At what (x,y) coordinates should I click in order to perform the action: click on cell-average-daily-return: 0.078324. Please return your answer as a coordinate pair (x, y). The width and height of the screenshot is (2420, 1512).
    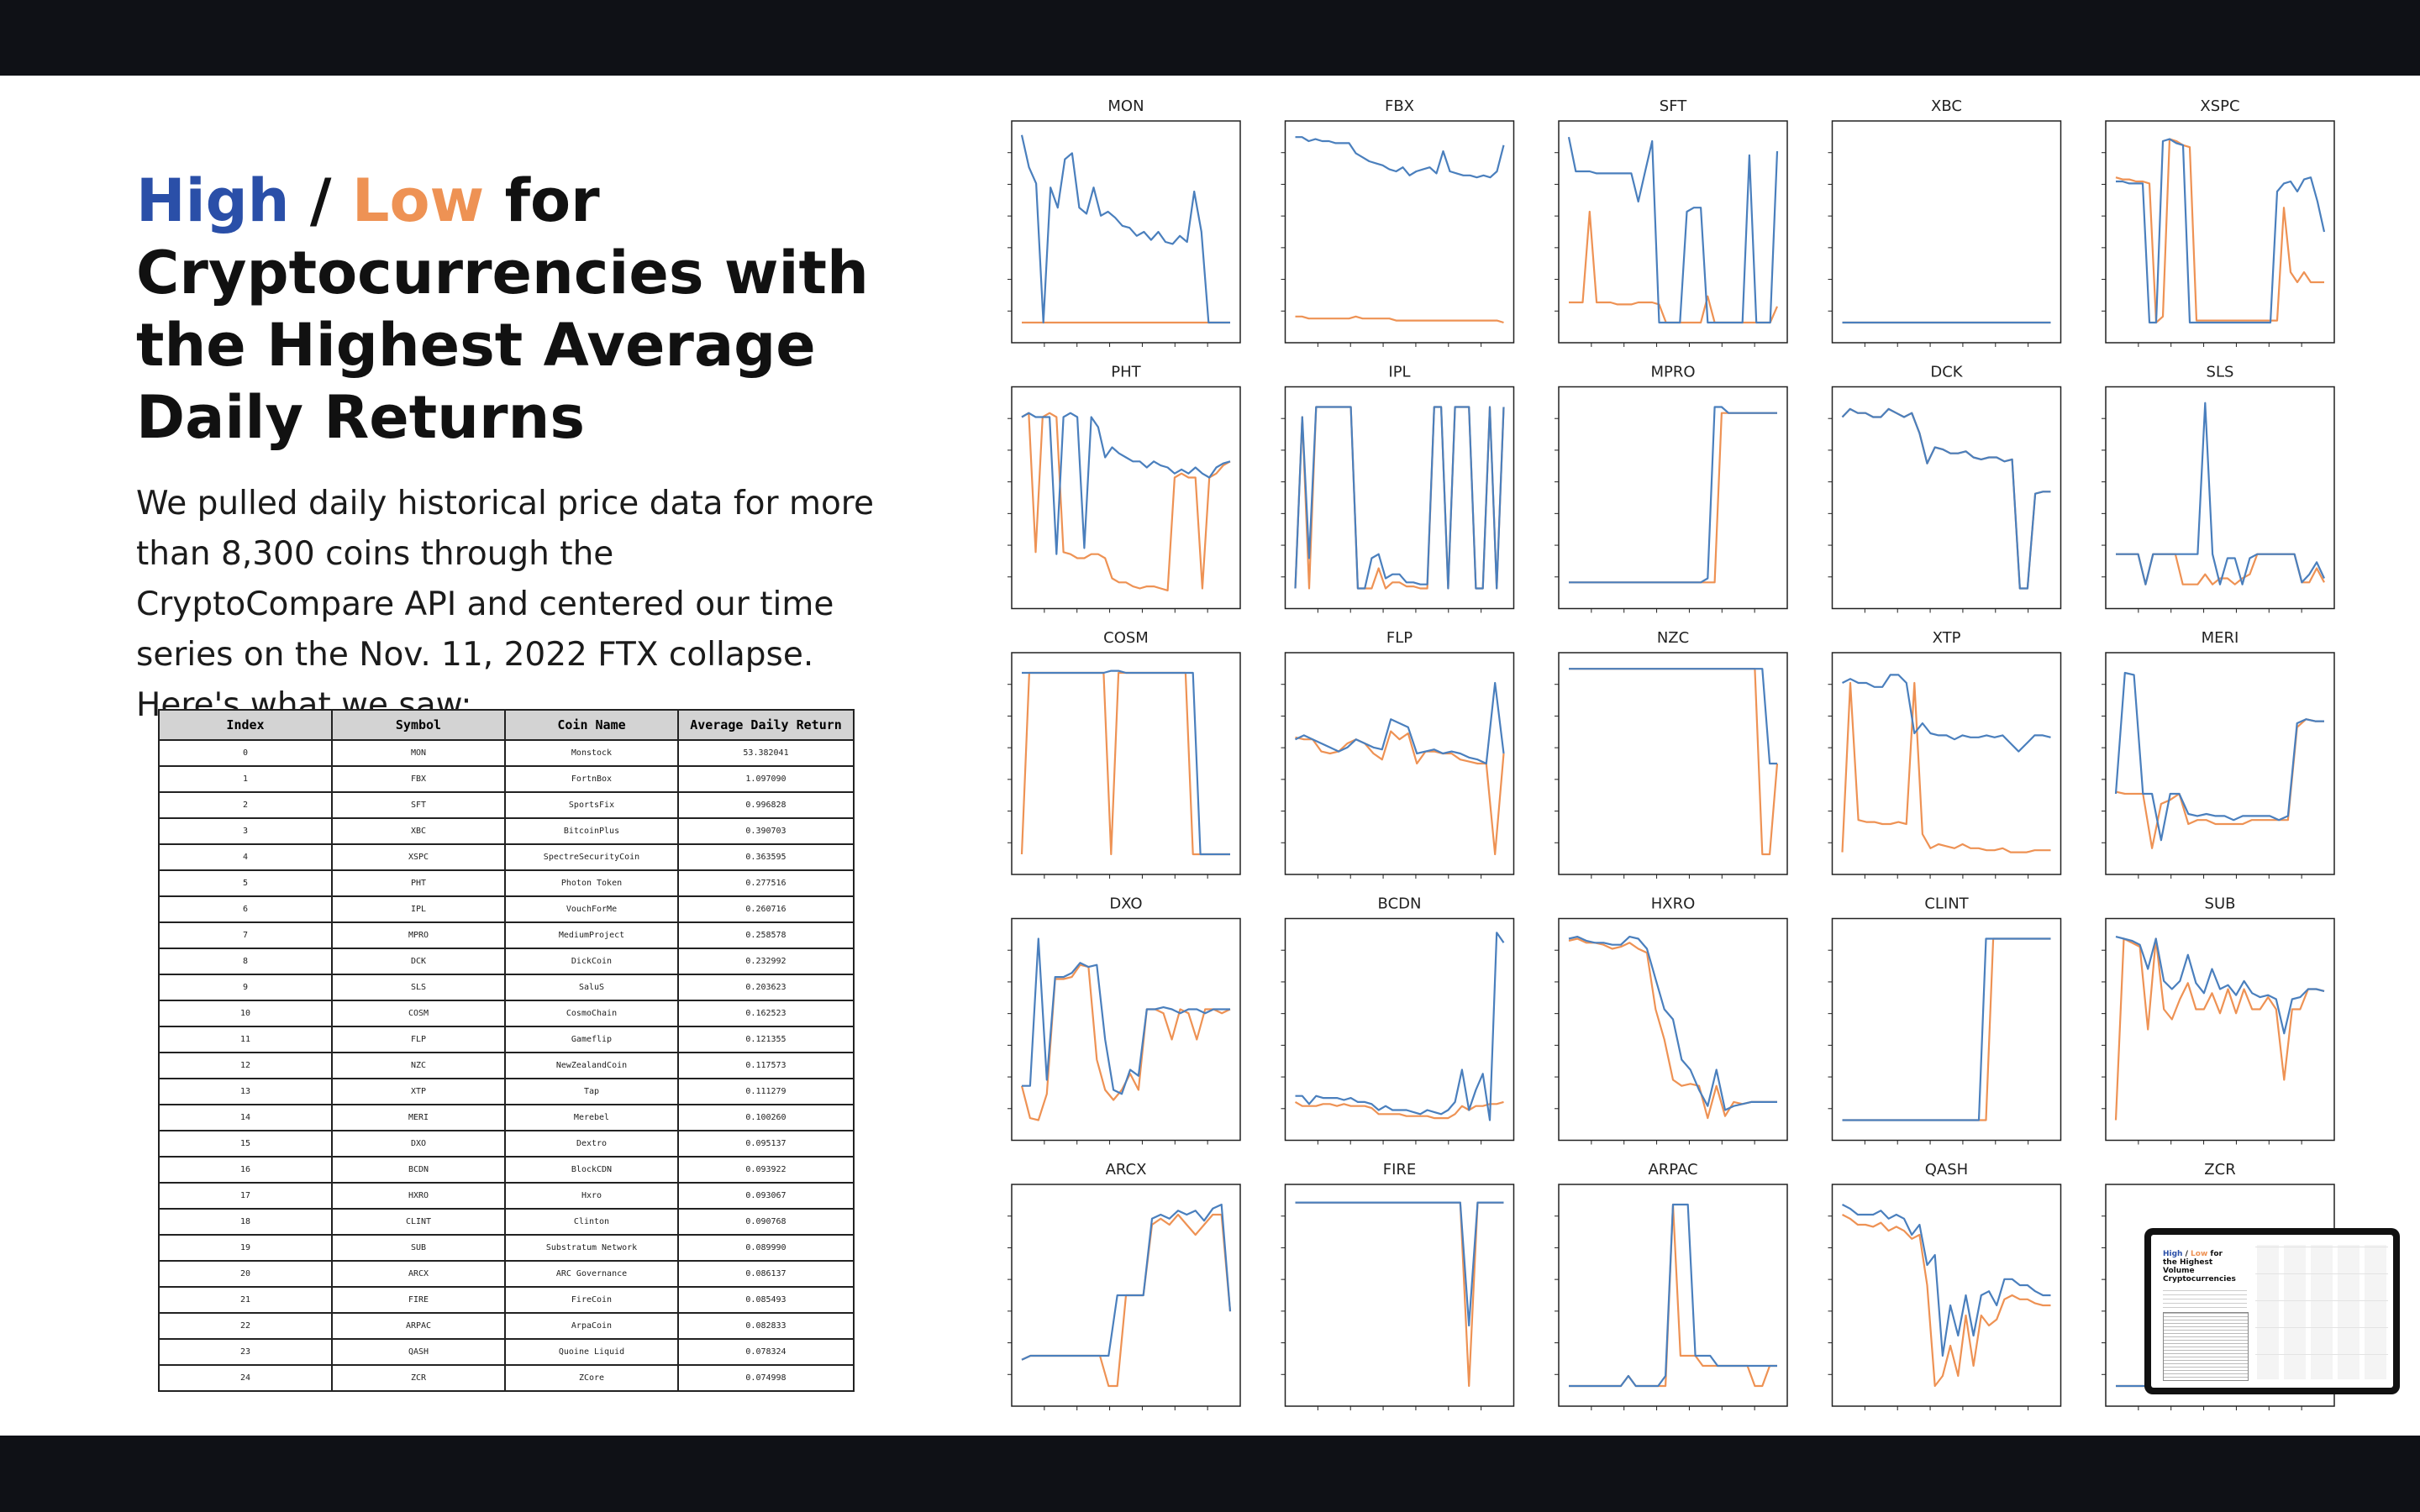
    Looking at the image, I should click on (766, 1352).